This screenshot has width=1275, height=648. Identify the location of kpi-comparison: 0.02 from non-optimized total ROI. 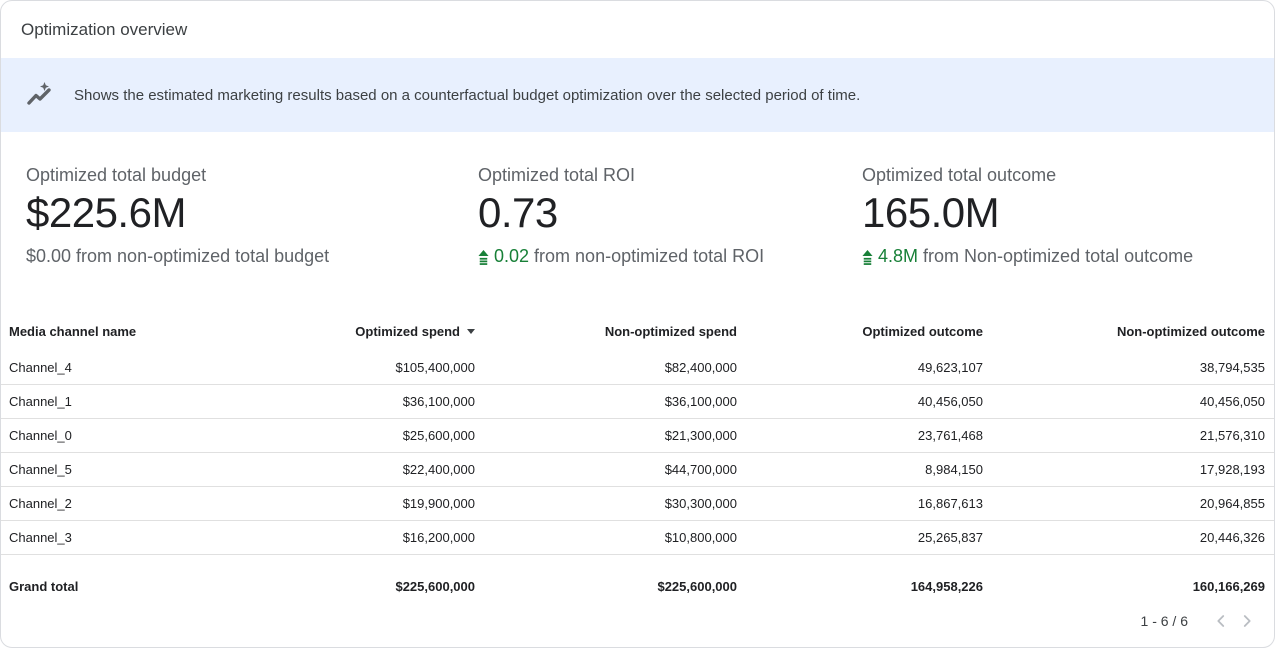
(670, 256).